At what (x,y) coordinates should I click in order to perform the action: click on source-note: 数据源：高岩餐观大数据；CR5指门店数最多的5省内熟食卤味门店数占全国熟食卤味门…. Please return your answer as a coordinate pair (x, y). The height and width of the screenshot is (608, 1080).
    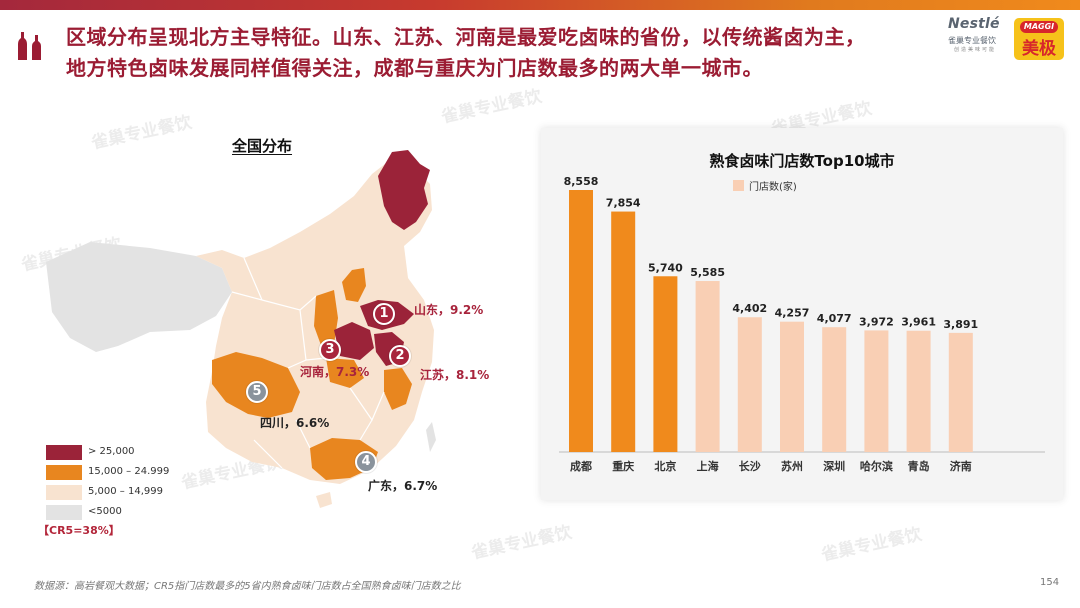
    Looking at the image, I should click on (247, 586).